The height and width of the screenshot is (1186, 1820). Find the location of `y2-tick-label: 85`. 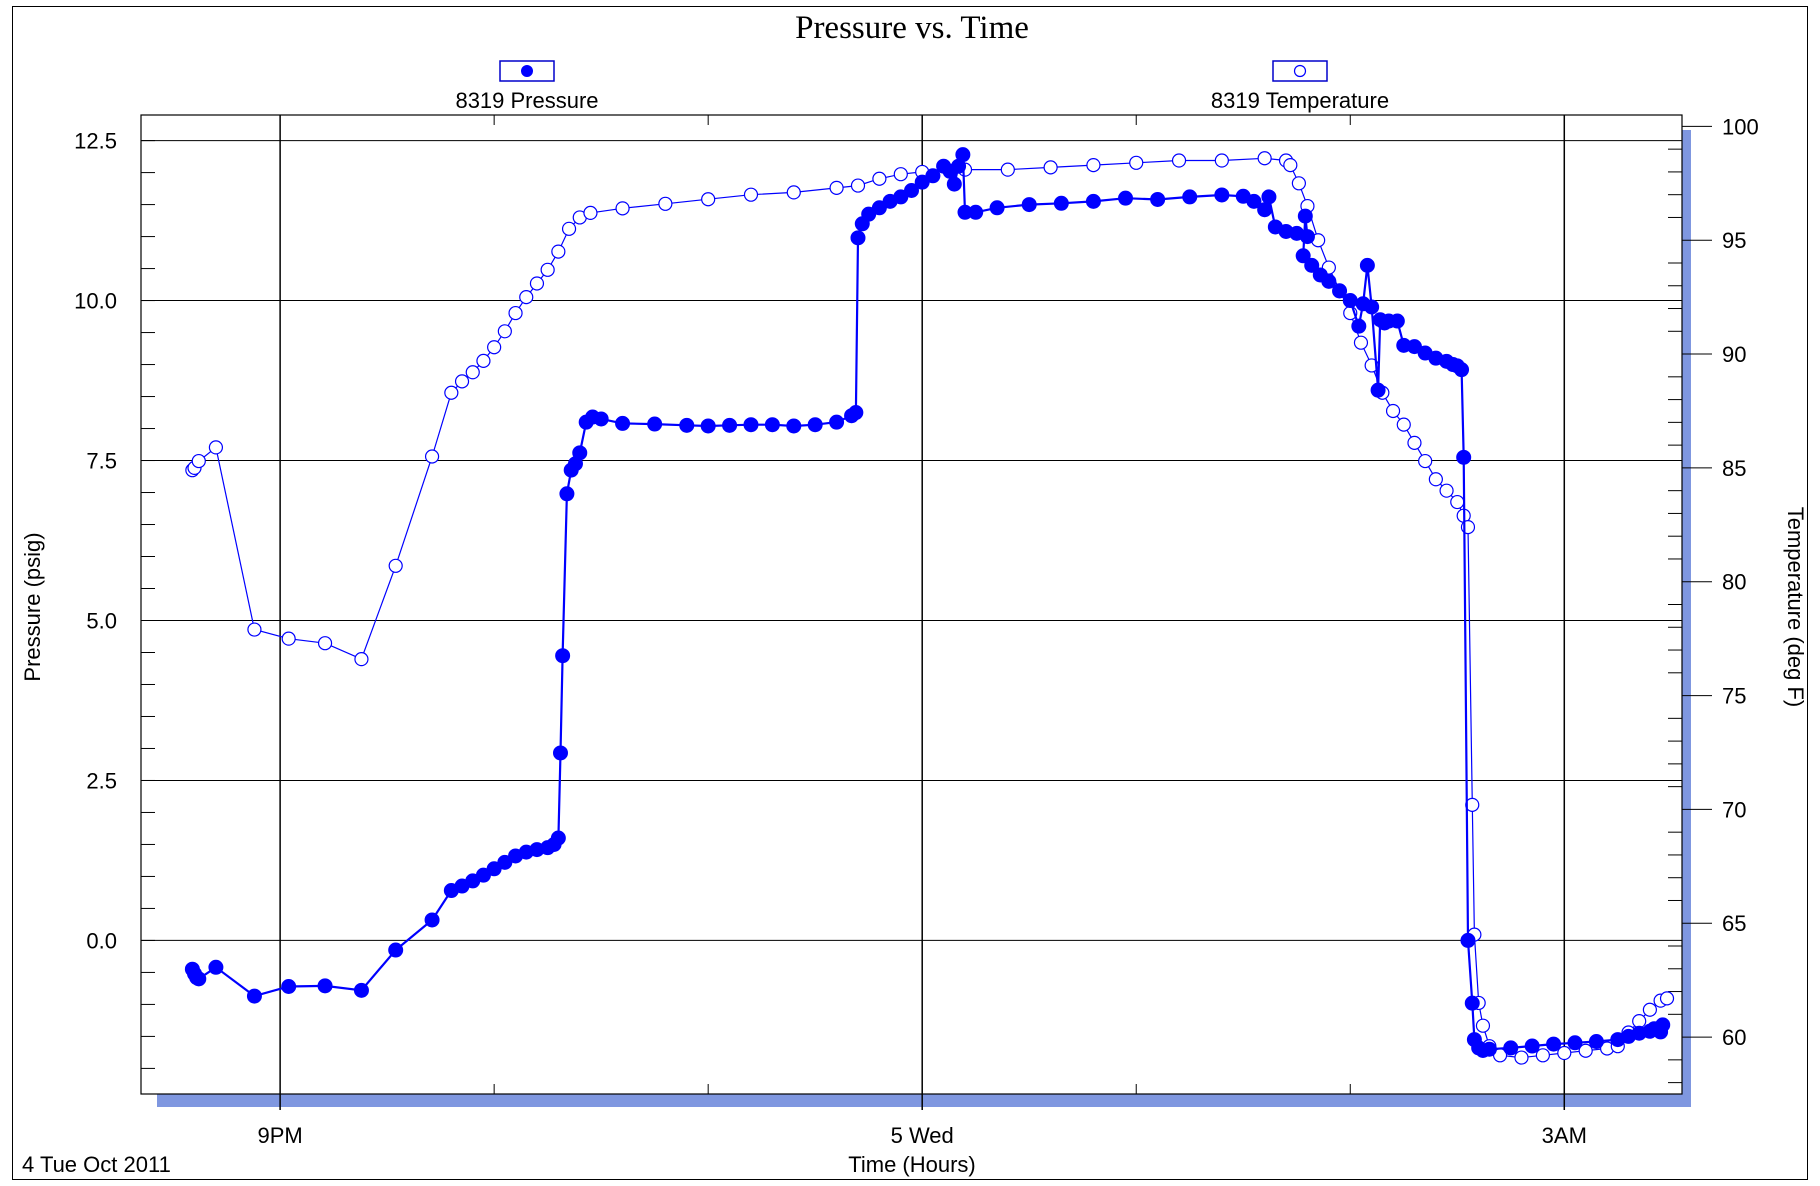

y2-tick-label: 85 is located at coordinates (1734, 468).